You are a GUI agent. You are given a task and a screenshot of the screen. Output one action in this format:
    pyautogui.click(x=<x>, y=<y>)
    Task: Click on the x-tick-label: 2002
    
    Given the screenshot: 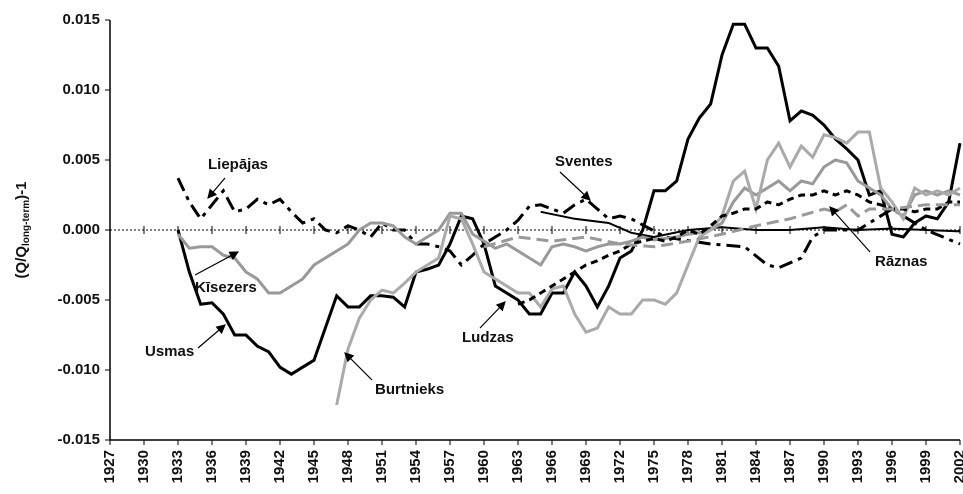 What is the action you would take?
    pyautogui.click(x=957, y=466)
    